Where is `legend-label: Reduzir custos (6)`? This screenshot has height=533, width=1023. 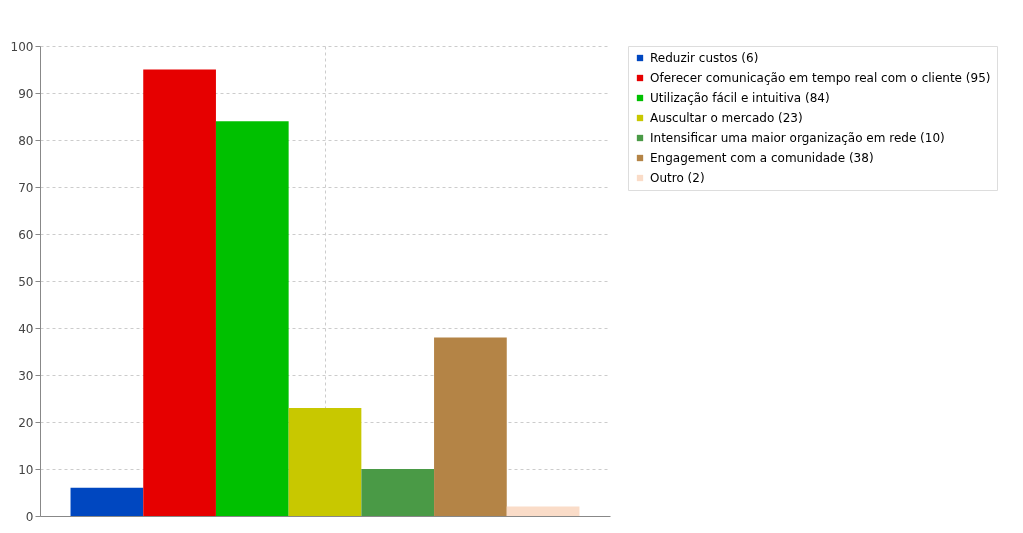 legend-label: Reduzir custos (6) is located at coordinates (704, 58).